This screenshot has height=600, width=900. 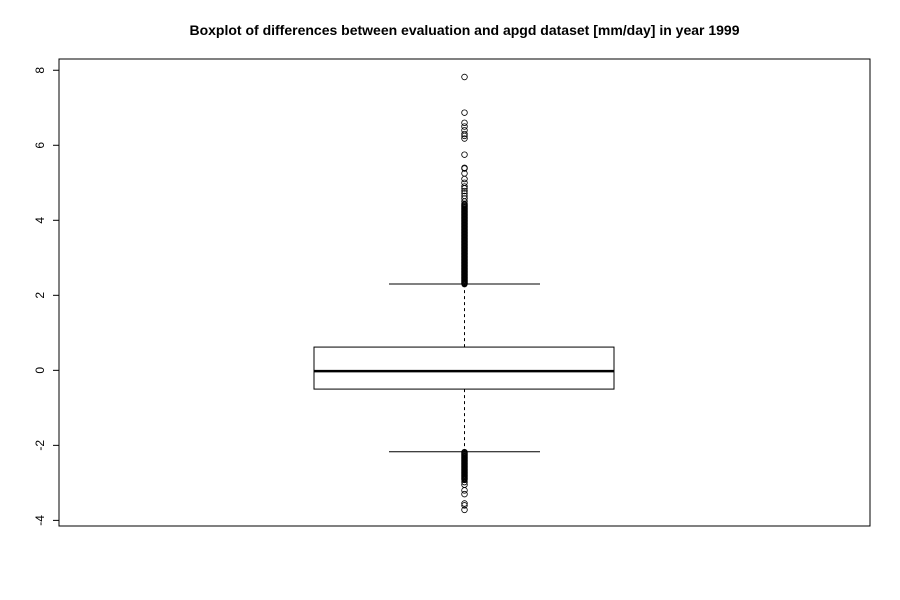 What do you see at coordinates (40, 445) in the screenshot?
I see `y-tick-label: -2` at bounding box center [40, 445].